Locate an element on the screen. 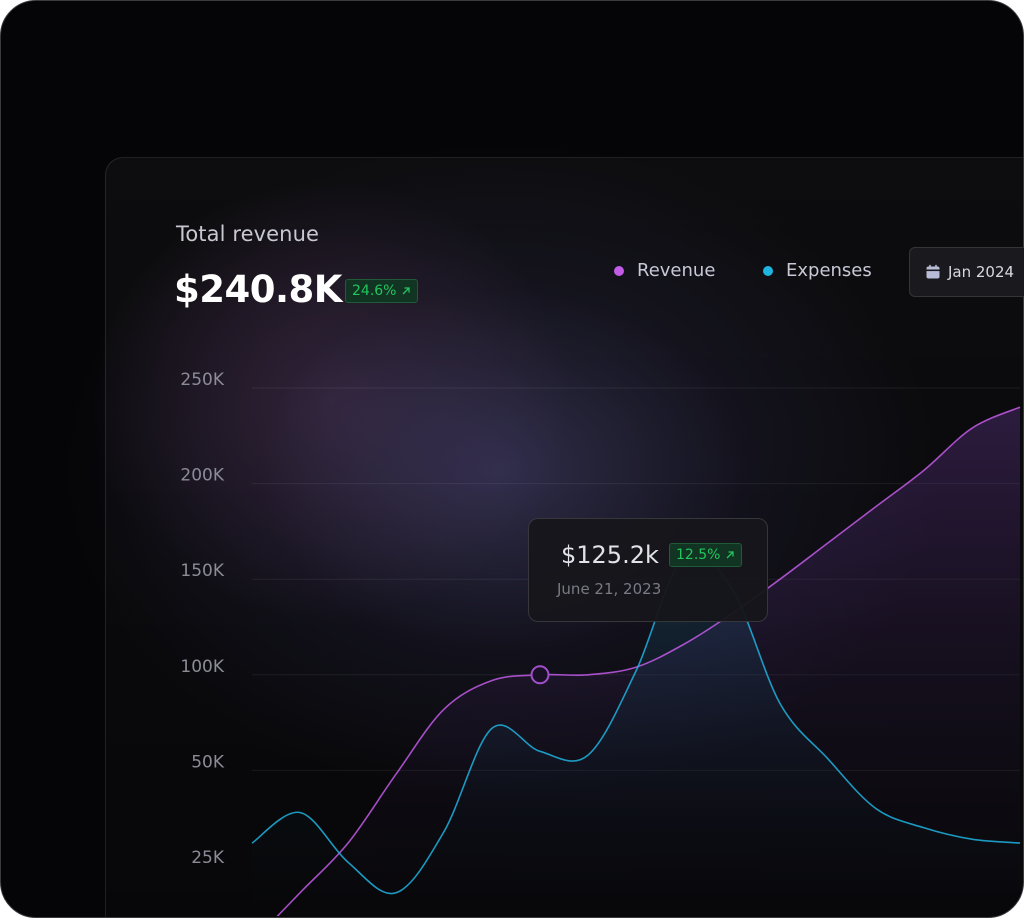 This screenshot has height=918, width=1024. date-picker-button: Jan 2024 is located at coordinates (966, 272).